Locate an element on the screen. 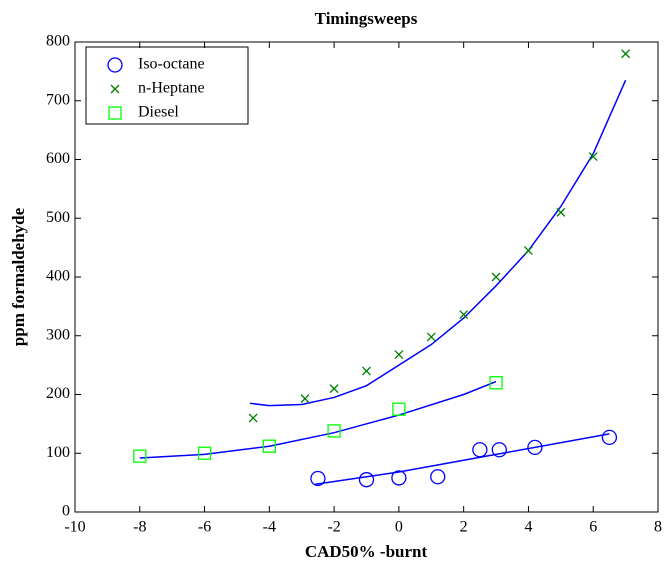 The image size is (664, 568). y-tick-label: 500 is located at coordinates (58, 217).